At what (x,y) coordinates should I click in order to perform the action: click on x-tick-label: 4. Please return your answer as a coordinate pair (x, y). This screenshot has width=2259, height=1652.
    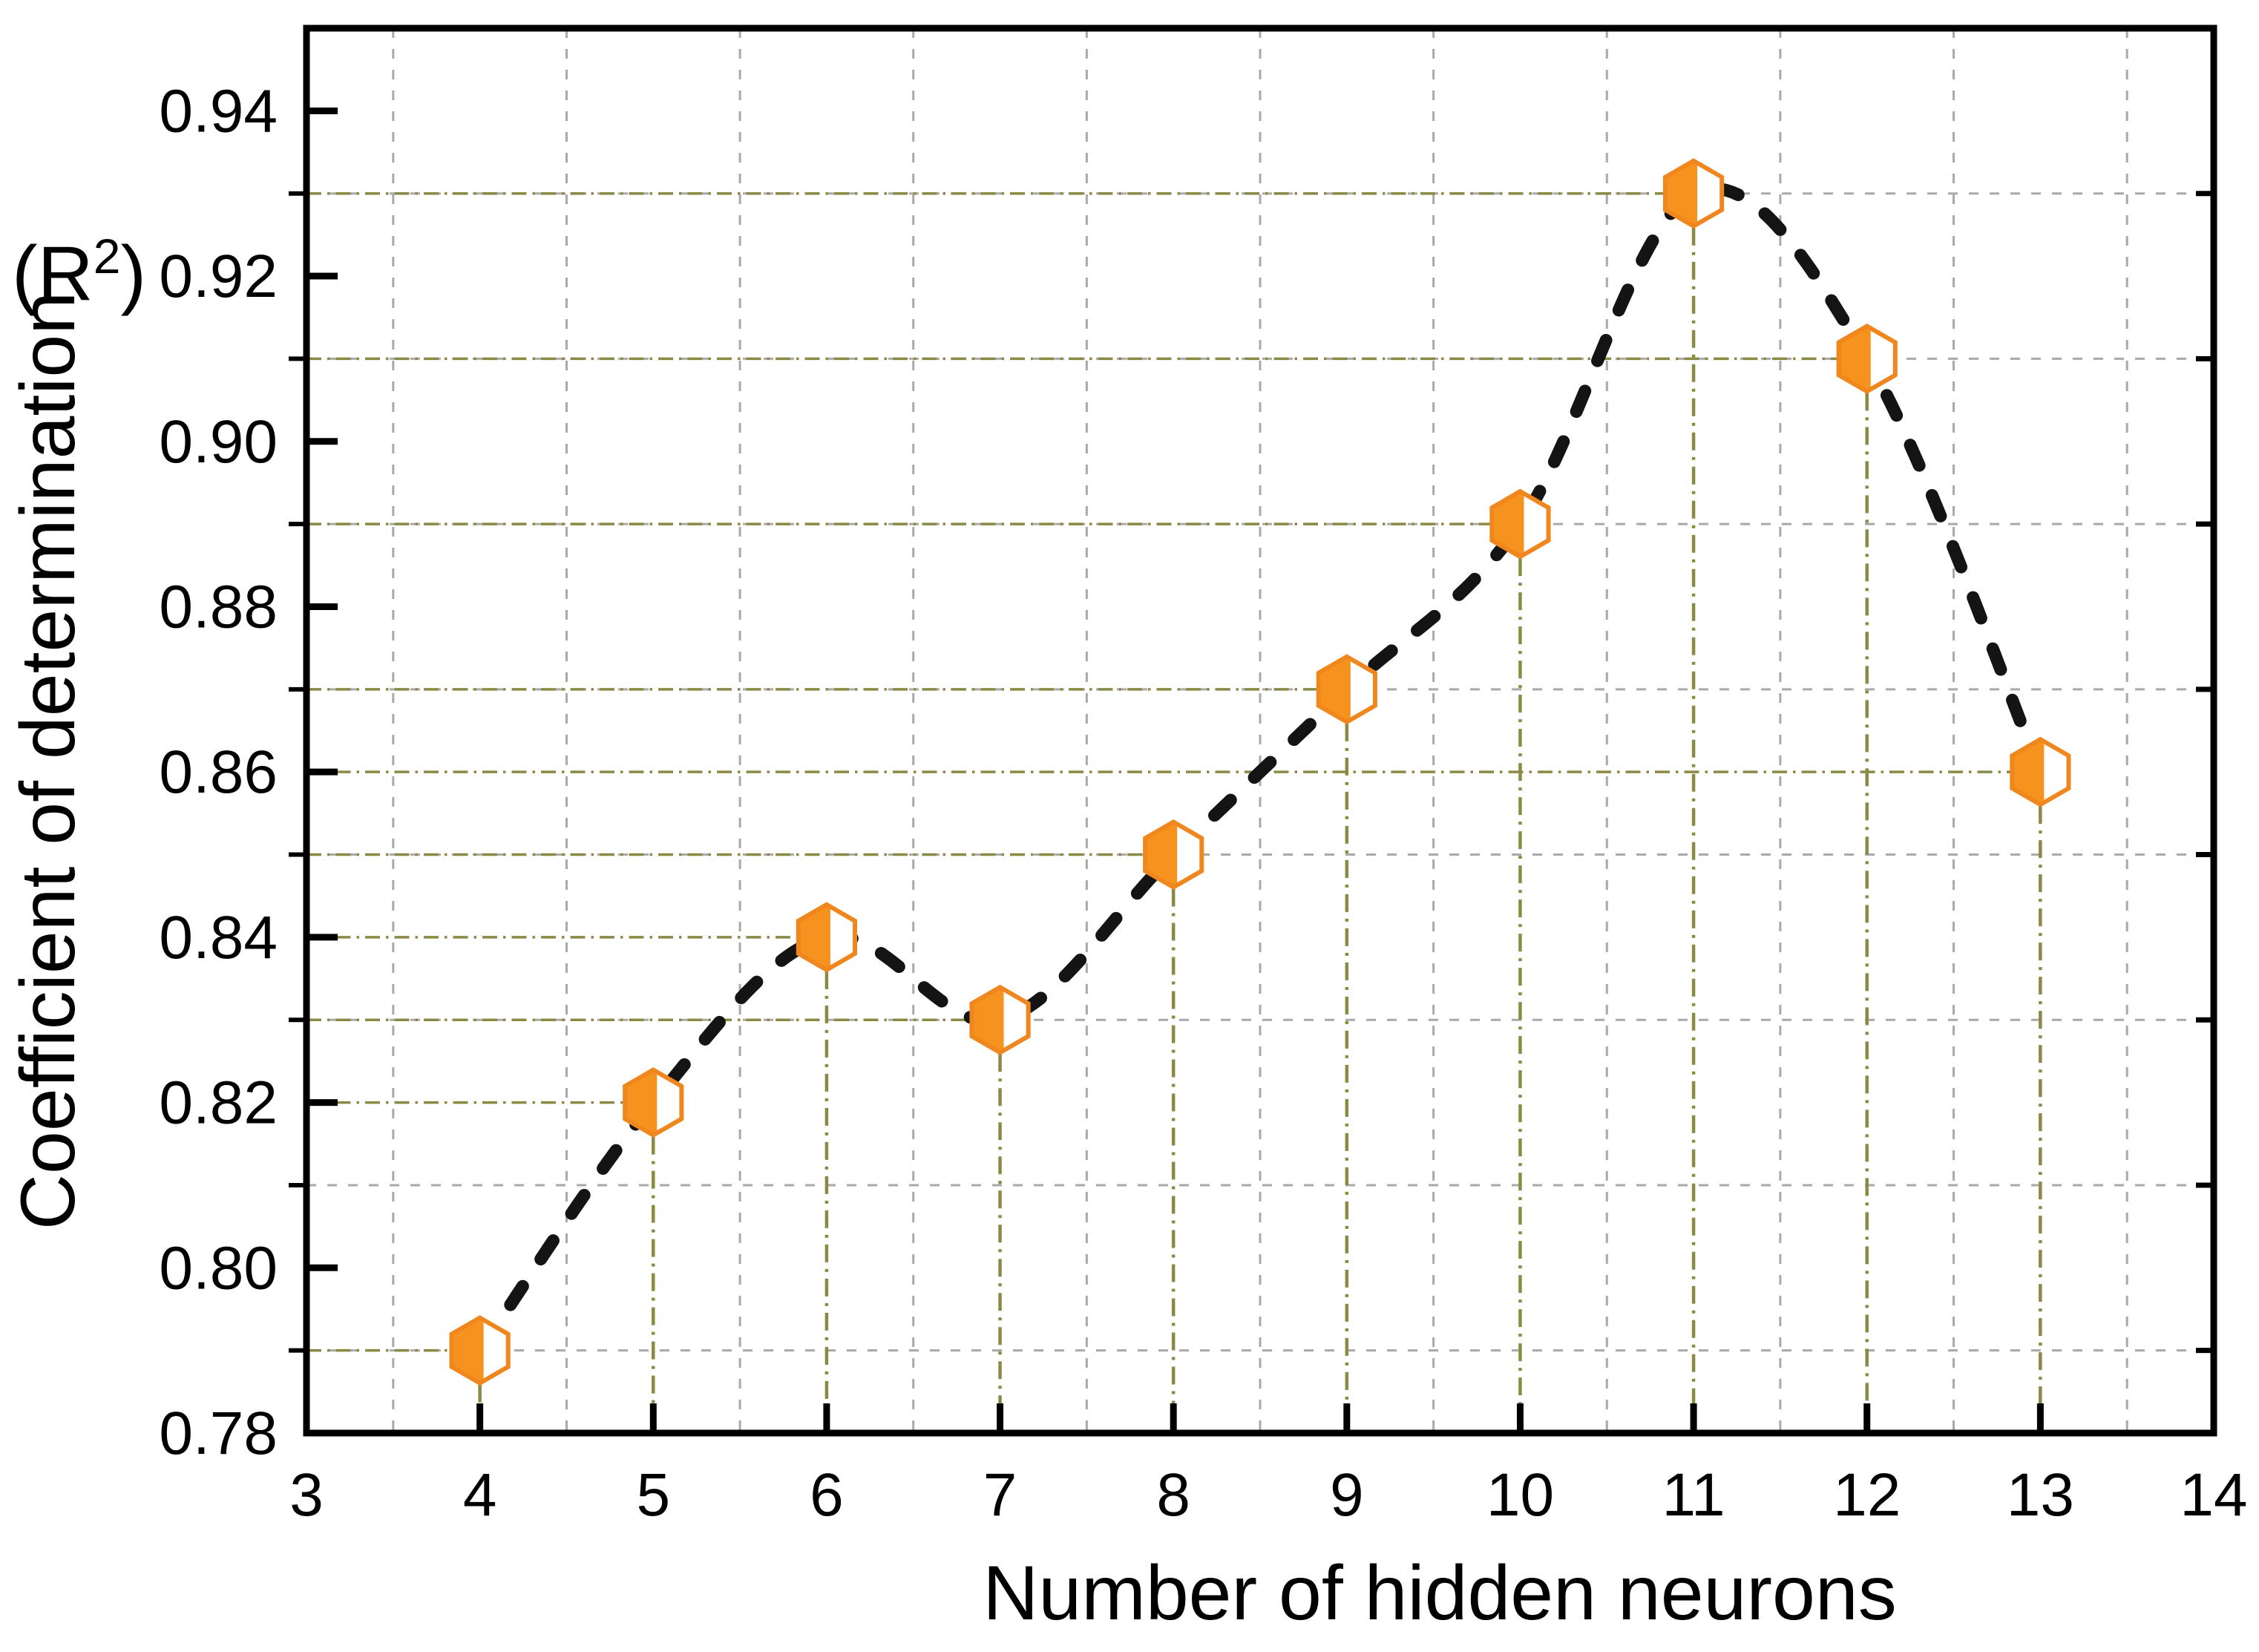
    Looking at the image, I should click on (480, 1495).